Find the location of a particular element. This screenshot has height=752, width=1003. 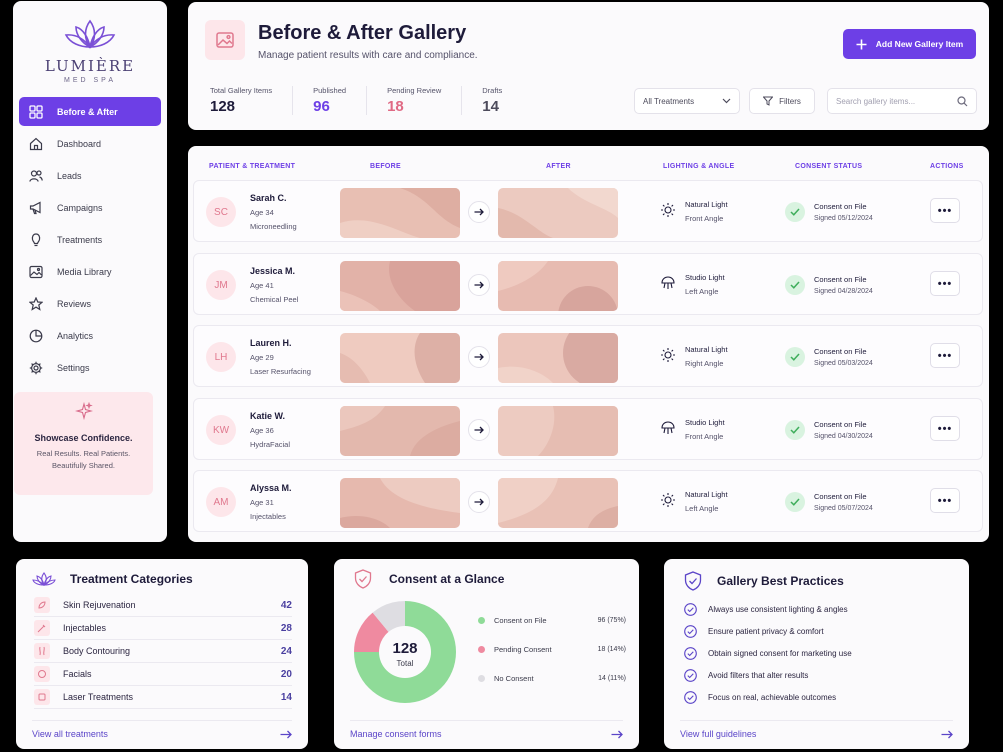

promo-line: Beautifully Shared. is located at coordinates (83, 465).